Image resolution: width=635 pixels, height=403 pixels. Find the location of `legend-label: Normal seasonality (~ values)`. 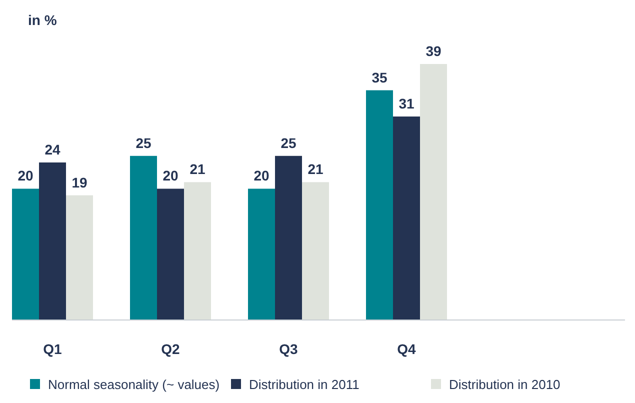

legend-label: Normal seasonality (~ values) is located at coordinates (134, 384).